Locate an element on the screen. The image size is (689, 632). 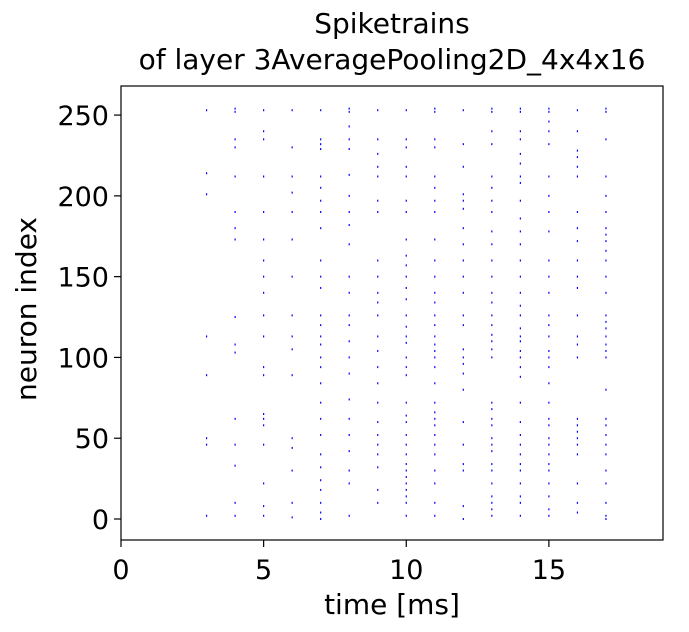
y-axis: 0 50 100 150 200 250 is located at coordinates (89, 318).